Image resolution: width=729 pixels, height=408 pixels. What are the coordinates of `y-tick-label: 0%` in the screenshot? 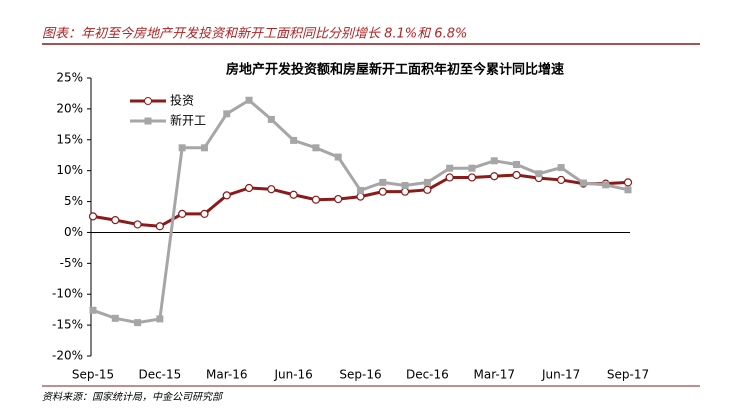 It's located at (73, 232).